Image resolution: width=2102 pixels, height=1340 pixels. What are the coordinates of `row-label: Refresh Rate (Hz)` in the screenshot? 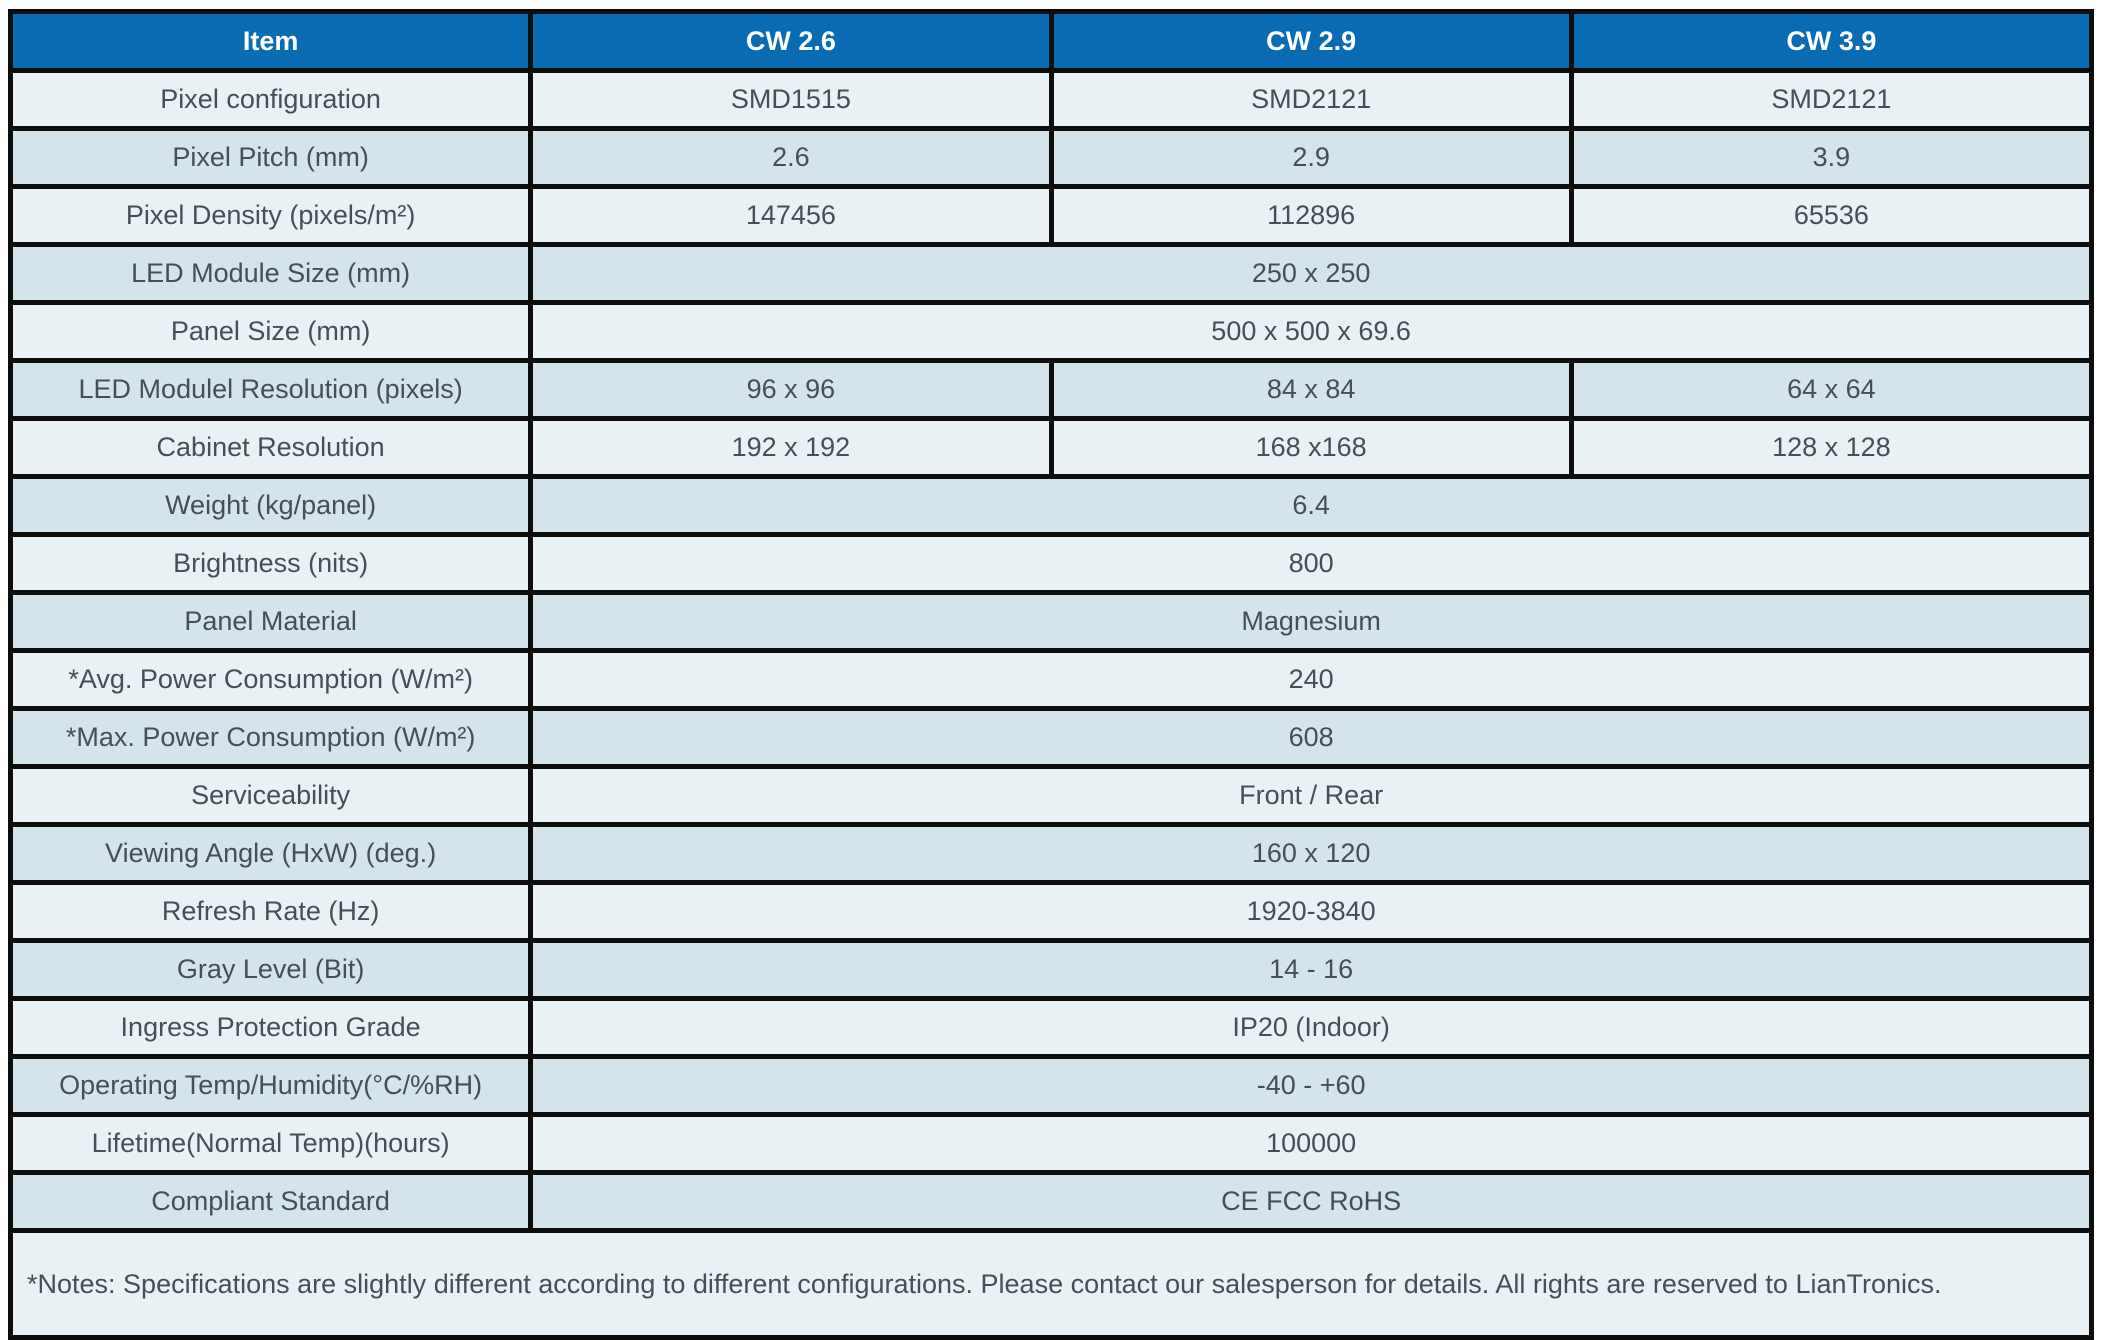 It's located at (270, 911).